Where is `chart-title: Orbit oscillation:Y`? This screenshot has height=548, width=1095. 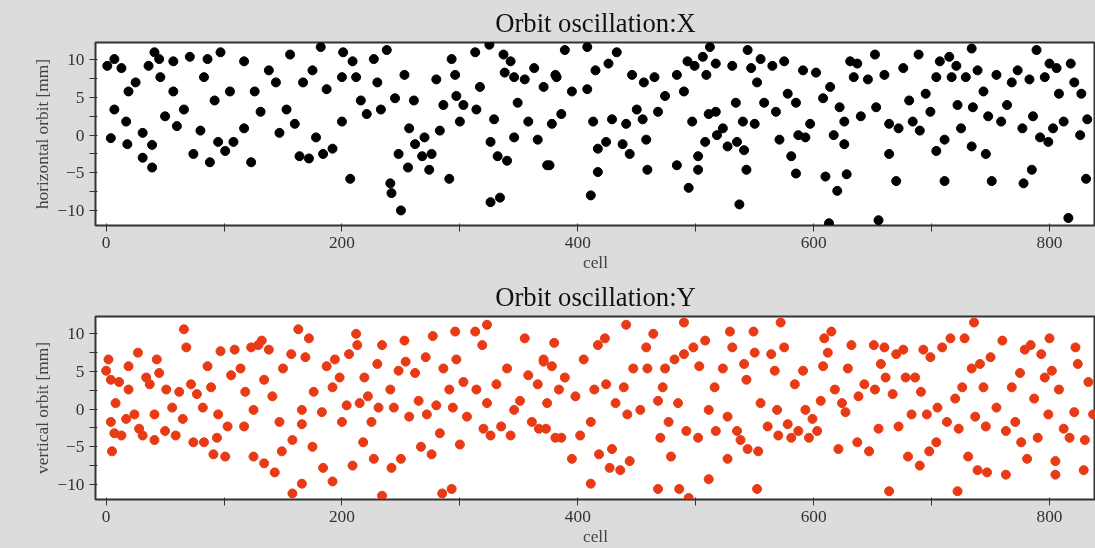 chart-title: Orbit oscillation:Y is located at coordinates (595, 296).